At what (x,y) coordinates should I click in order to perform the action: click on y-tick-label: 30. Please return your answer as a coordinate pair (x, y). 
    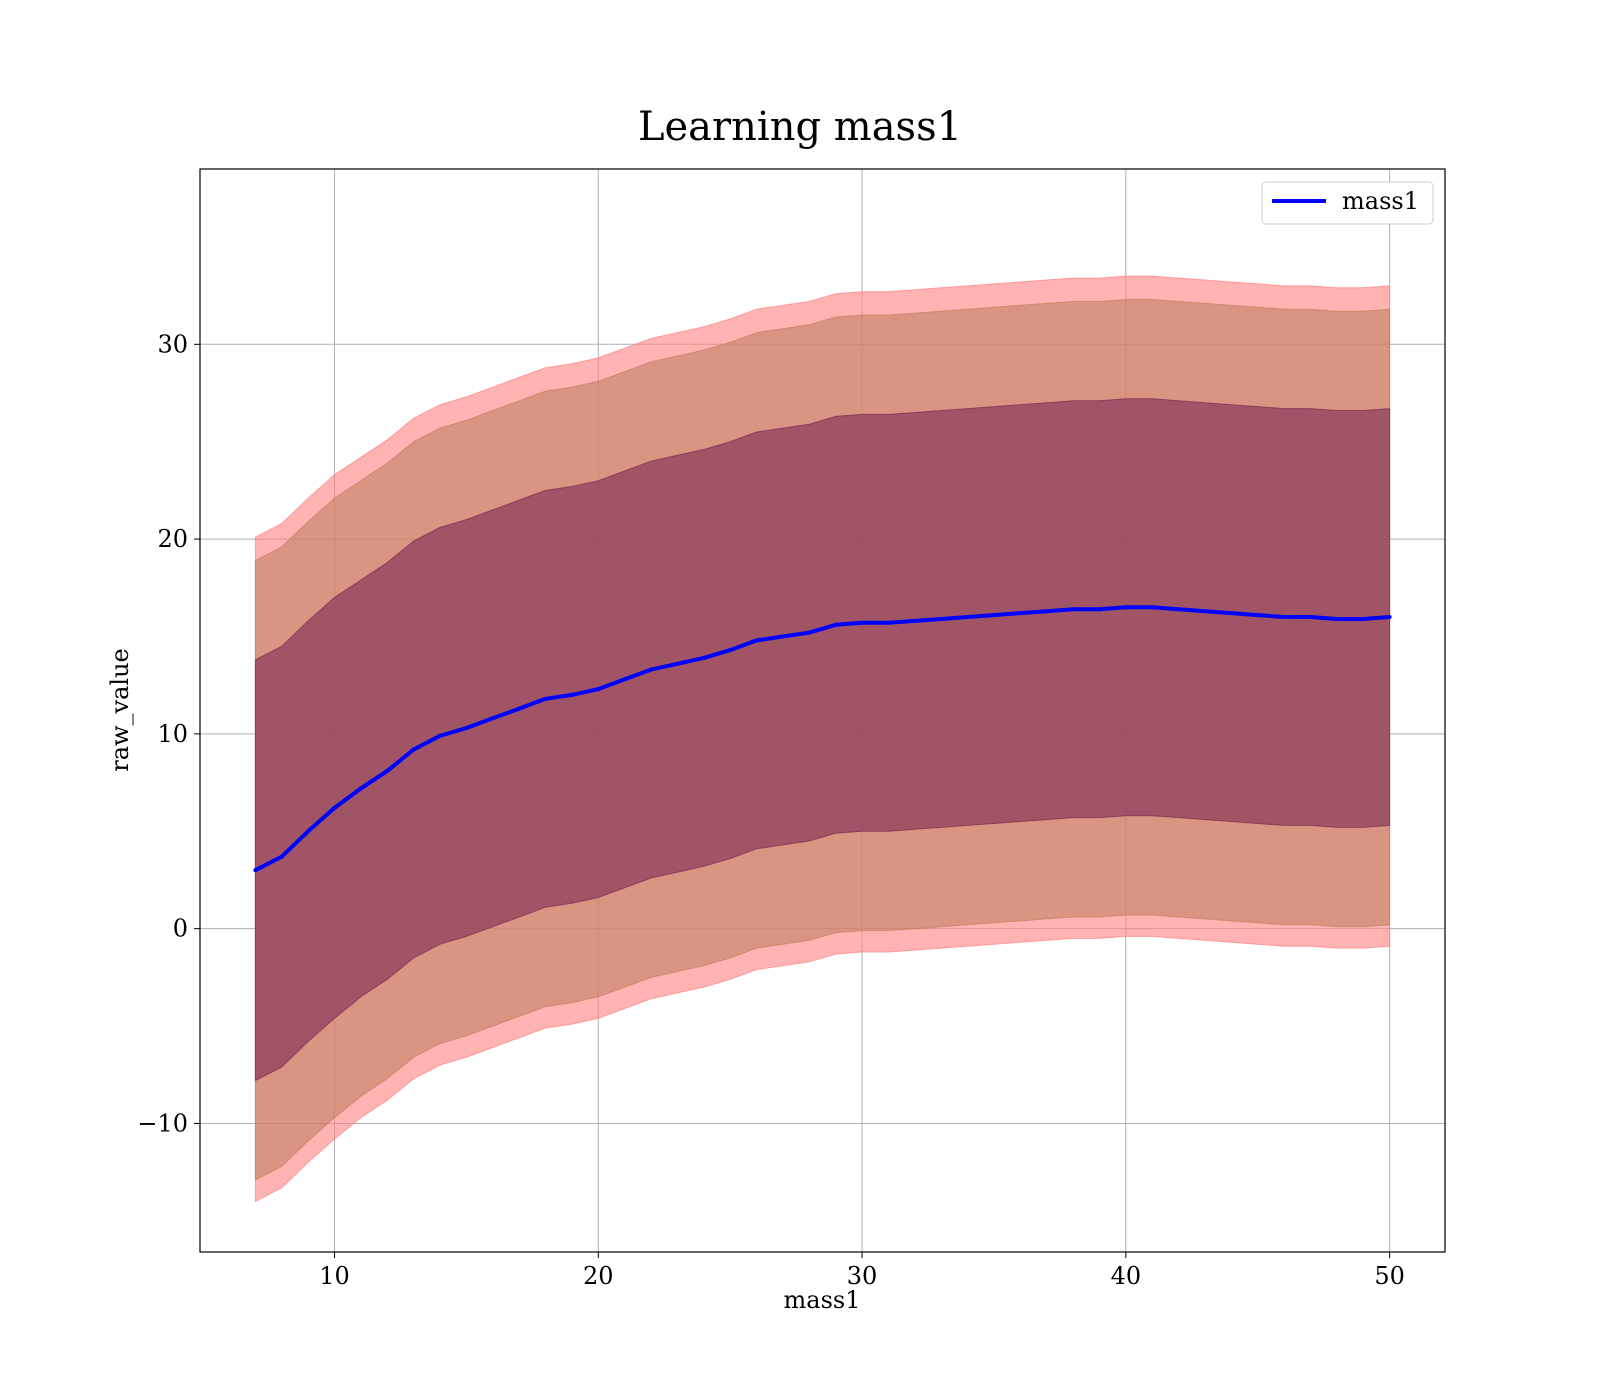
    Looking at the image, I should click on (172, 344).